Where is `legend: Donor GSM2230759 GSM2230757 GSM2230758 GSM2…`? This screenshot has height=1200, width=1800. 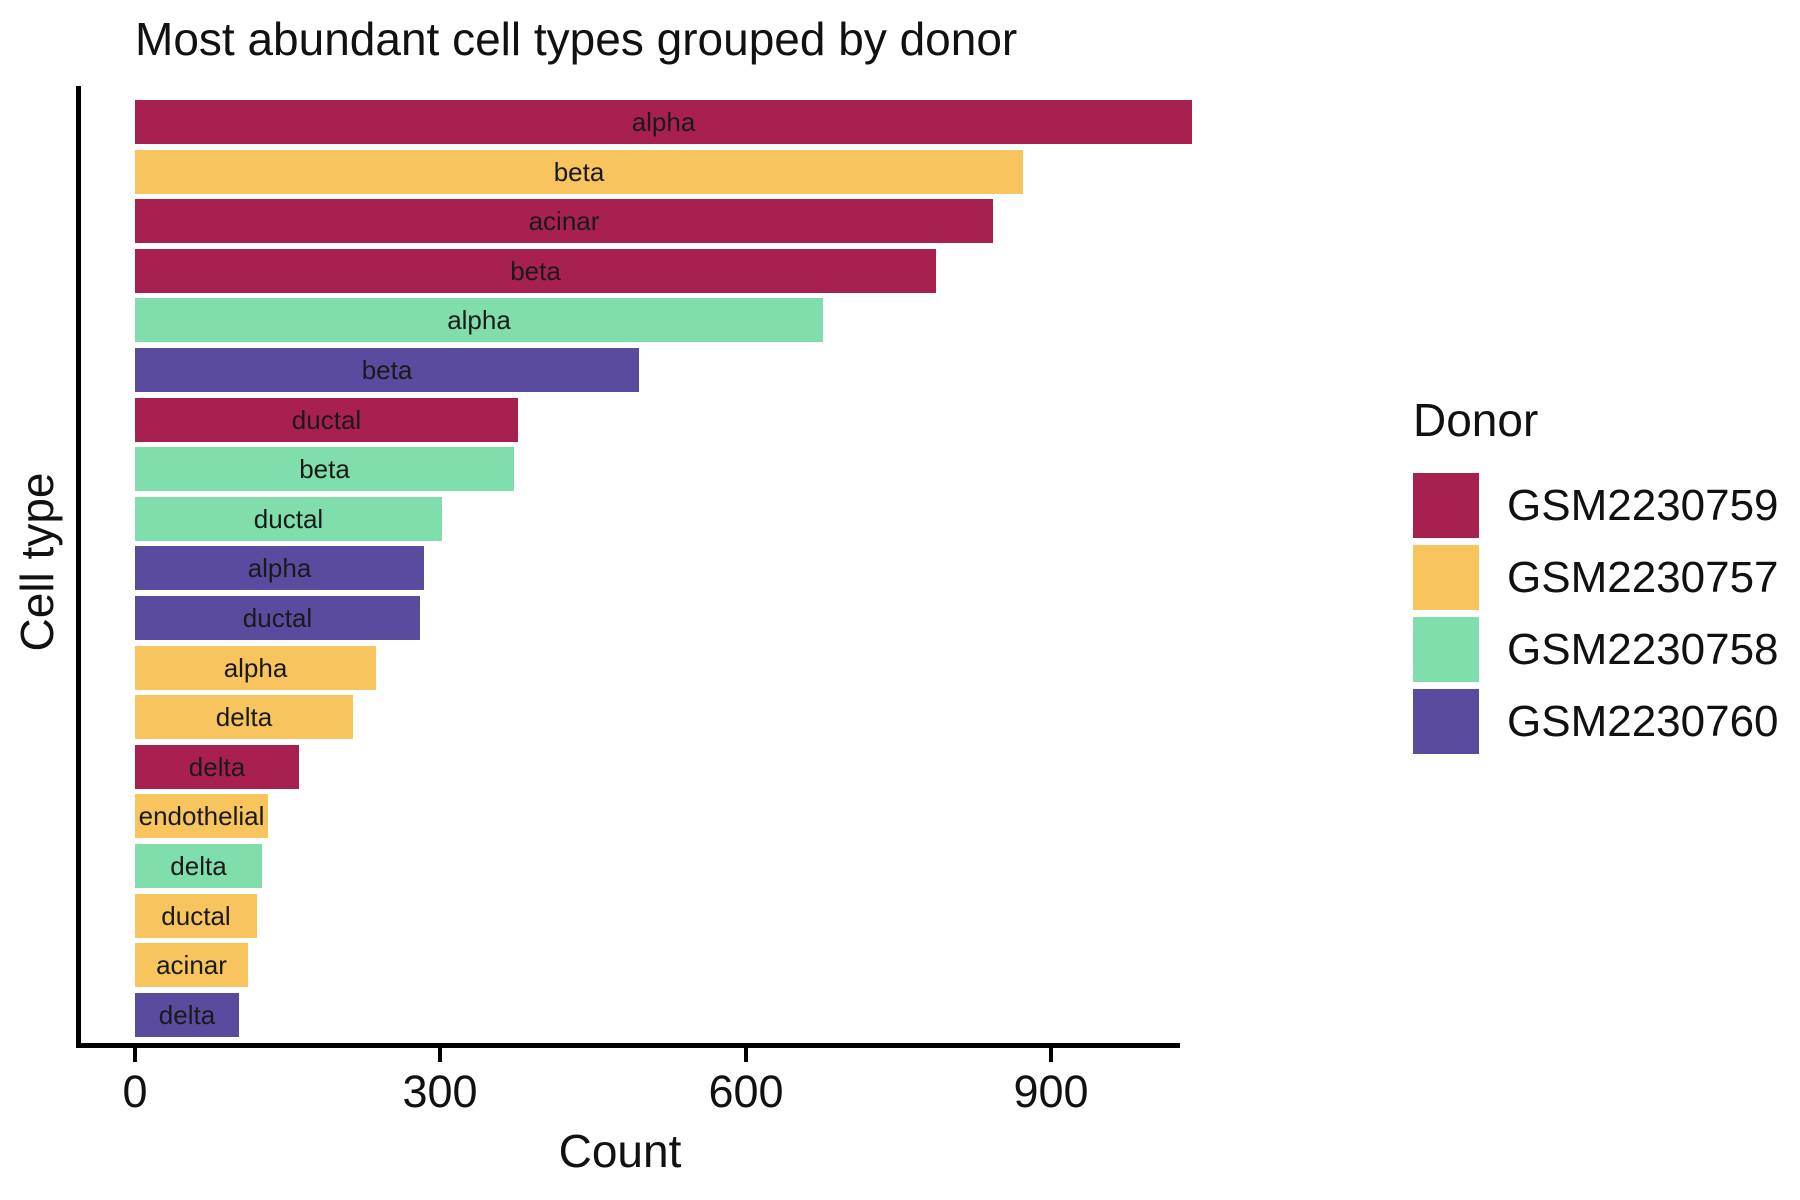
legend: Donor GSM2230759 GSM2230757 GSM2230758 GSM2… is located at coordinates (1596, 577).